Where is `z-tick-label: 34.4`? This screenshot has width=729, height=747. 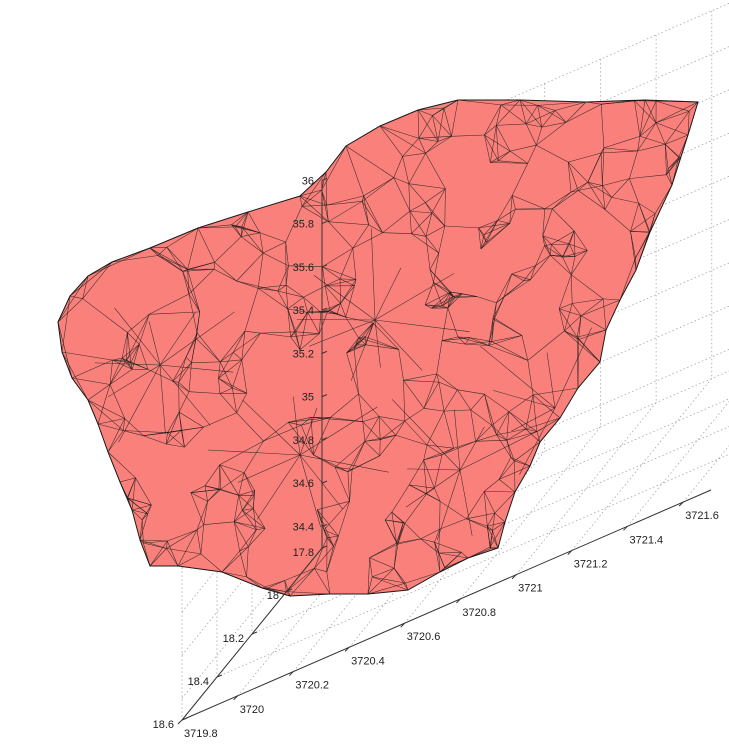 z-tick-label: 34.4 is located at coordinates (303, 527).